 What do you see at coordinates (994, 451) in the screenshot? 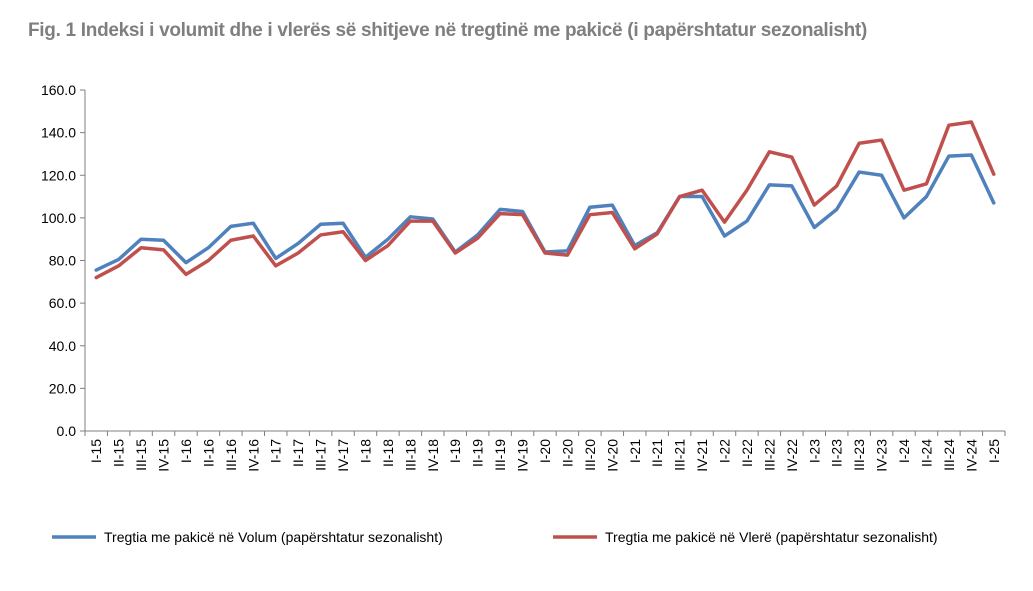
I see `x-tick-label: I-25` at bounding box center [994, 451].